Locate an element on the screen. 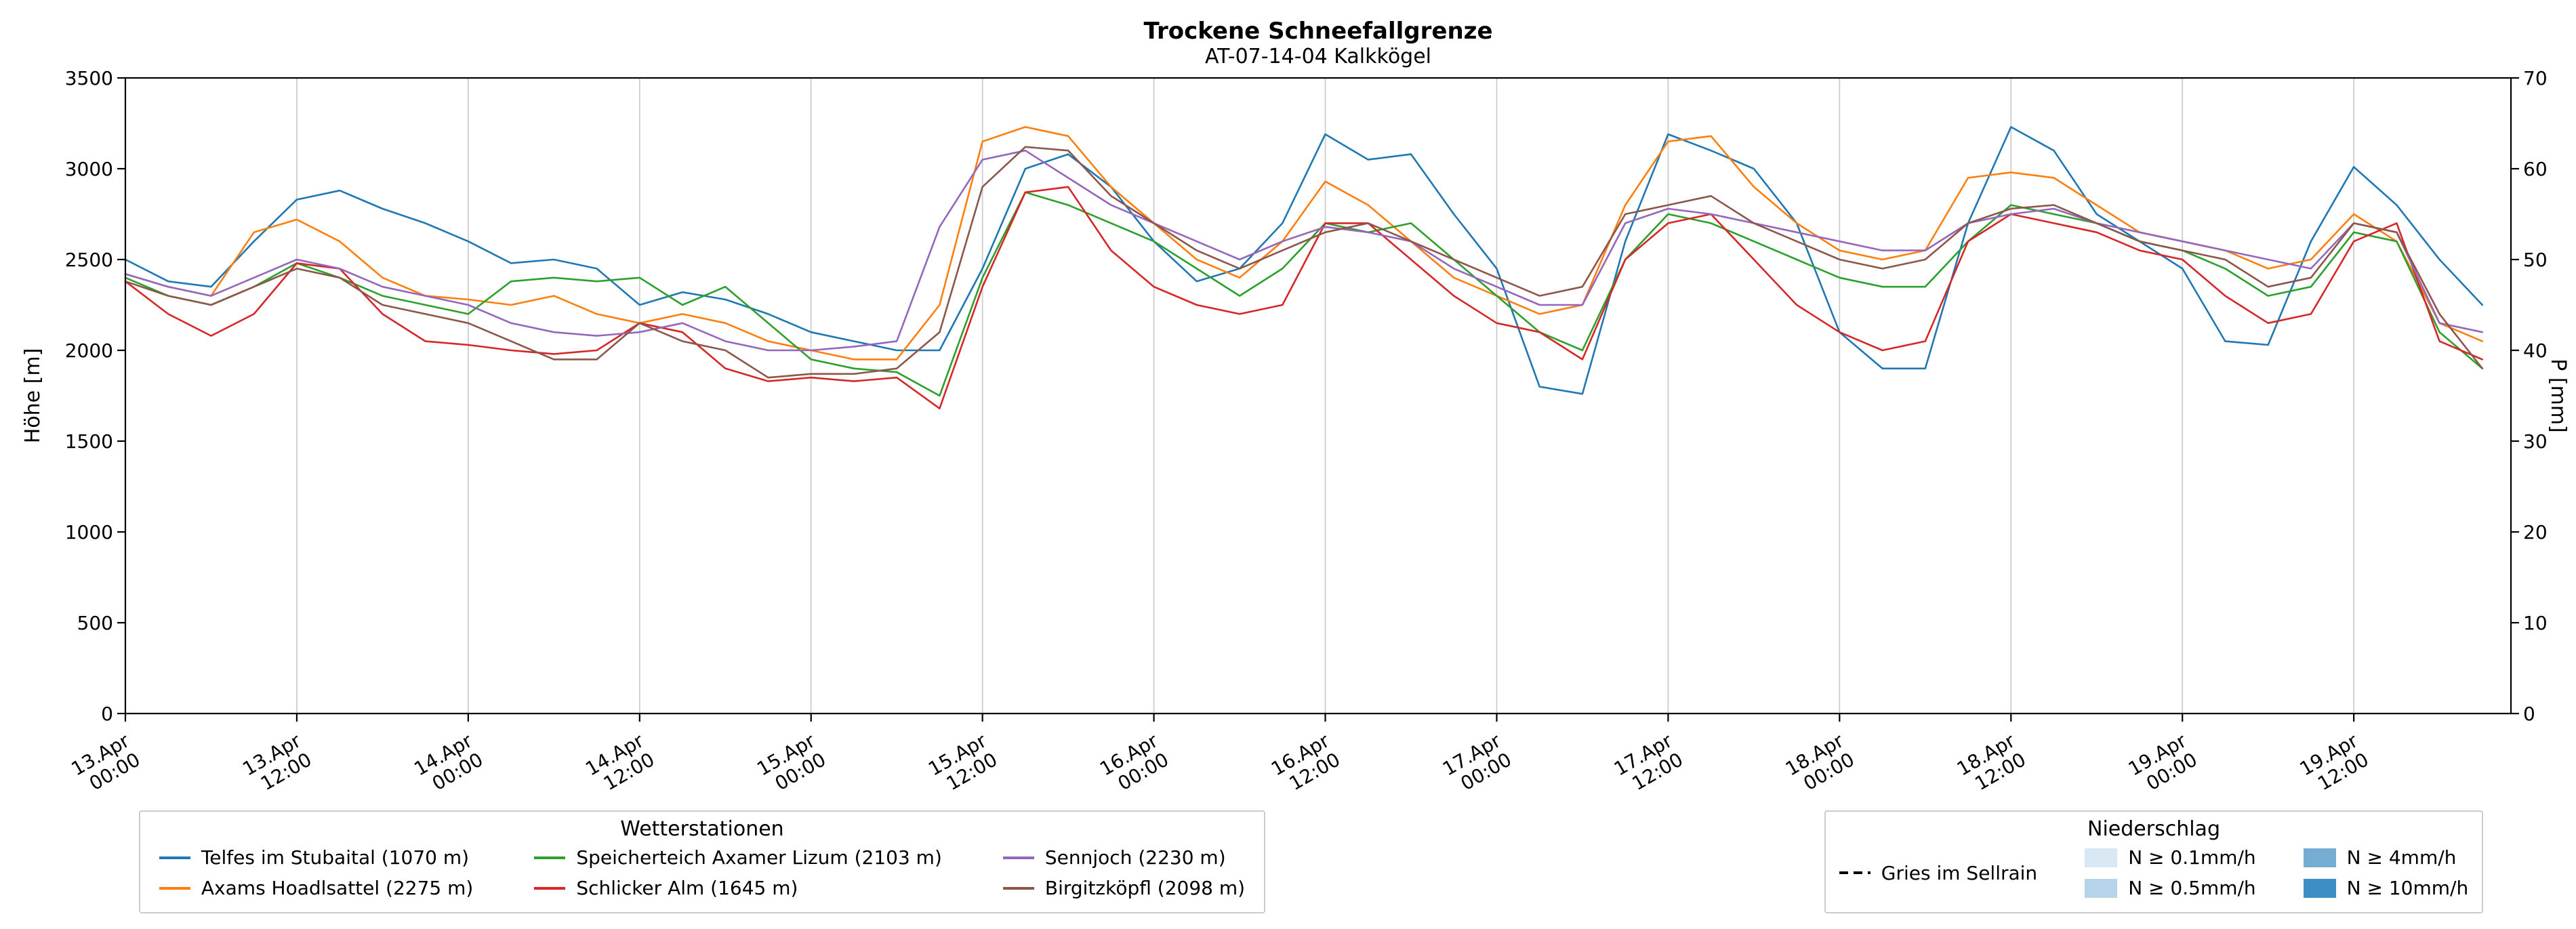 Image resolution: width=2576 pixels, height=929 pixels. y-tick-label-right: 0 is located at coordinates (2529, 714).